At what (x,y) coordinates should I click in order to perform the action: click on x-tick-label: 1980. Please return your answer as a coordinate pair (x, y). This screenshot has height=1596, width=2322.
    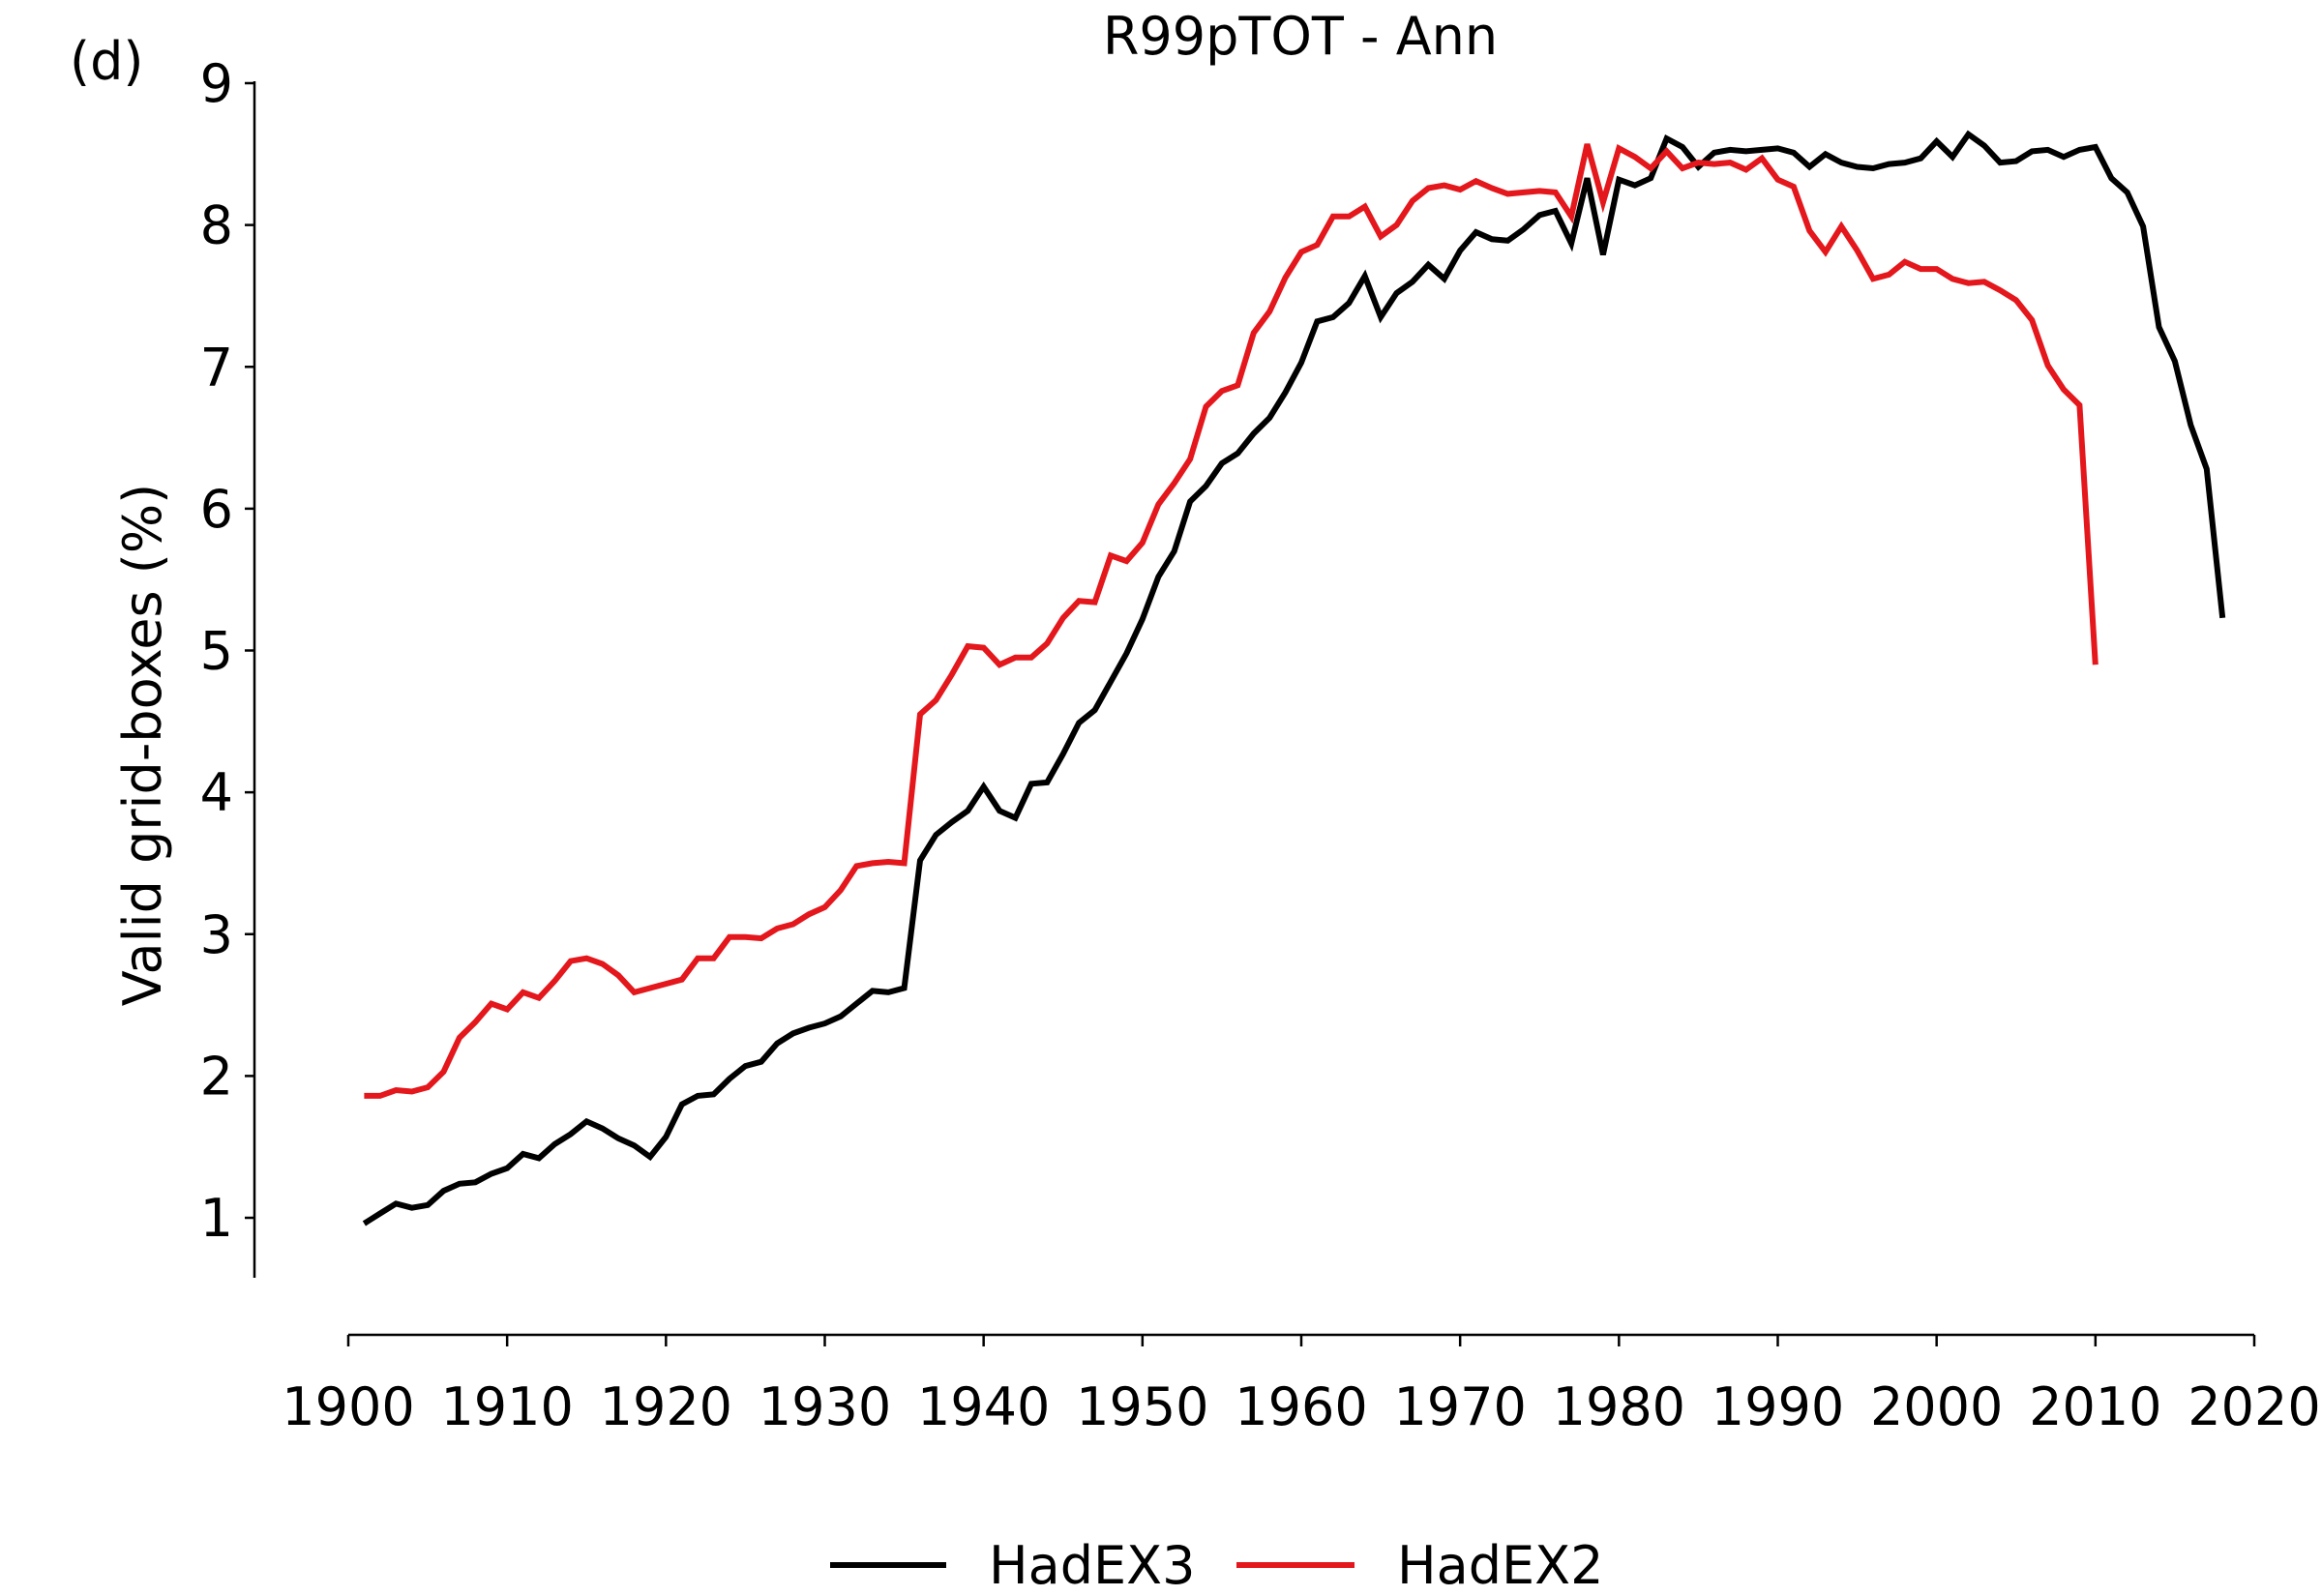
    Looking at the image, I should click on (1619, 1406).